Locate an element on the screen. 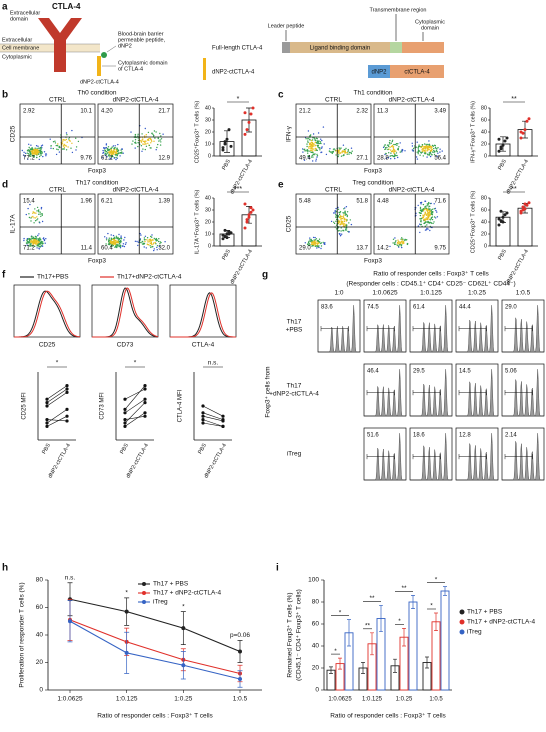 This screenshot has height=732, width=546. x-tick-label: dNP2-ctCTLA-4 is located at coordinates (241, 267).